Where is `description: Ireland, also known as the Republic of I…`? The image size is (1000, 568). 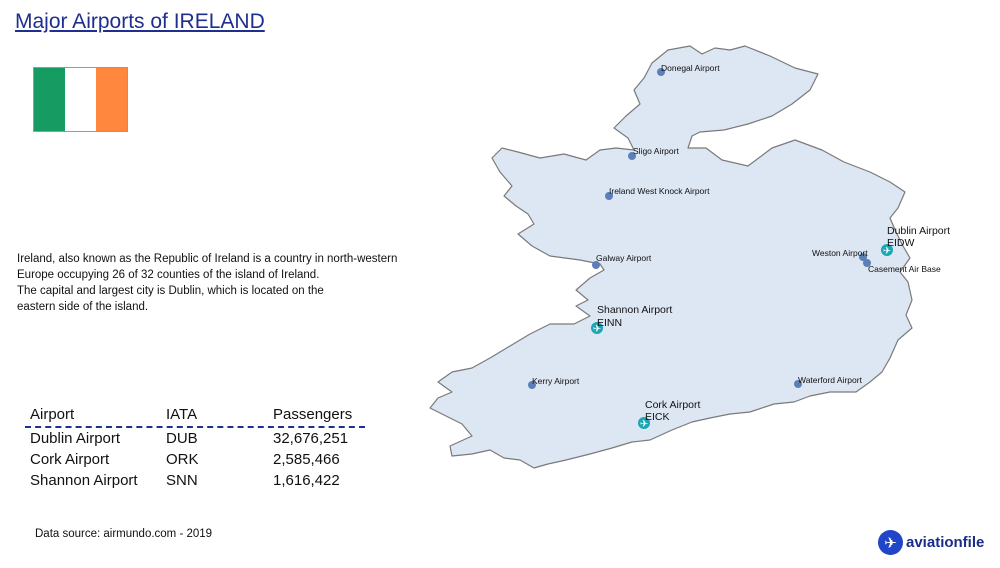
description: Ireland, also known as the Republic of I… is located at coordinates (222, 283).